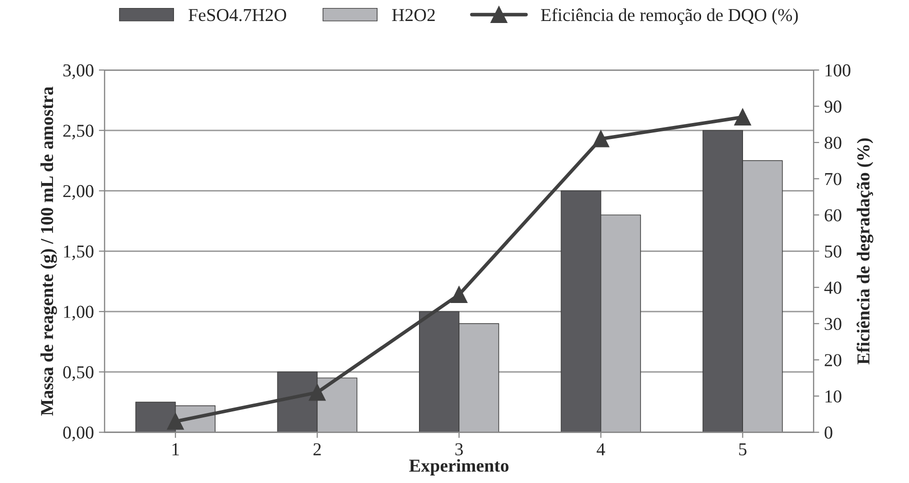  Describe the element at coordinates (79, 252) in the screenshot. I see `y-tick-label: 1,50` at that location.